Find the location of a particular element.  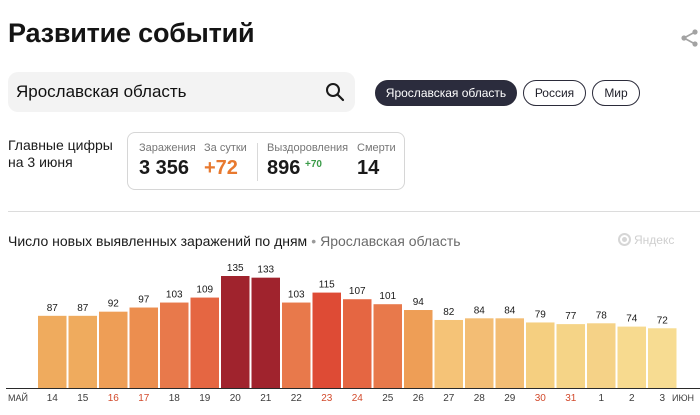

bar-value-19: 109 is located at coordinates (204, 290).